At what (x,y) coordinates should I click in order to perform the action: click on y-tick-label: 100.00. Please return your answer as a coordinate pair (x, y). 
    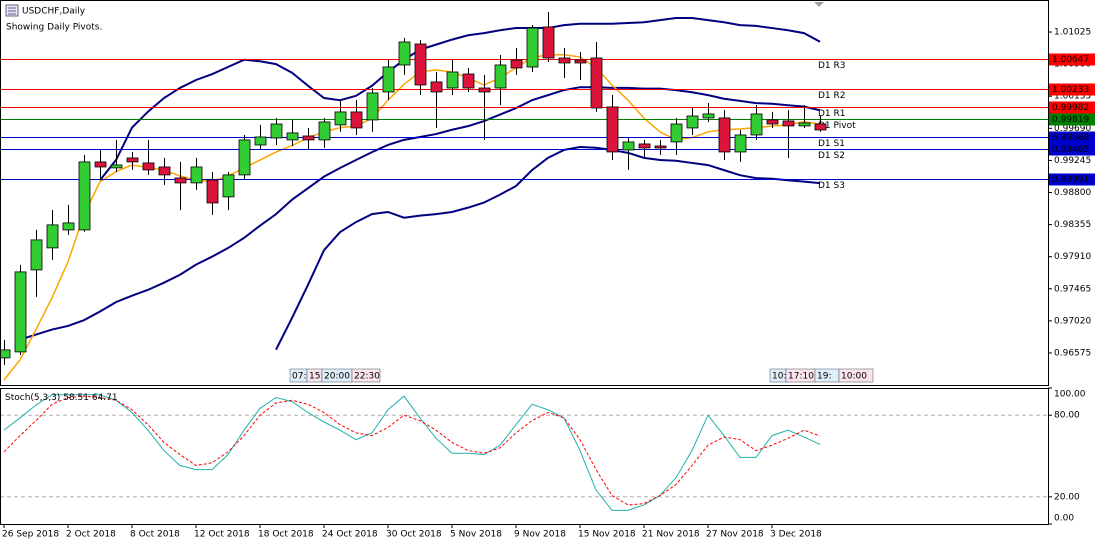
    Looking at the image, I should click on (1070, 395).